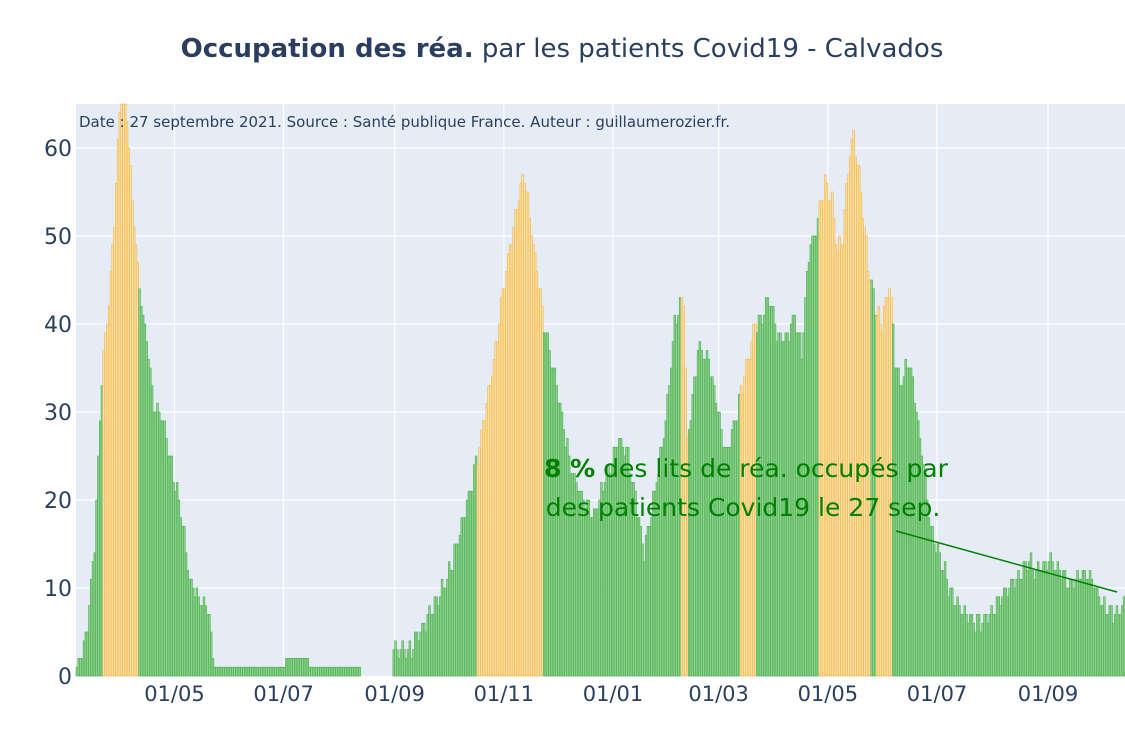 The height and width of the screenshot is (750, 1125). What do you see at coordinates (58, 237) in the screenshot?
I see `y-tick-label: 50` at bounding box center [58, 237].